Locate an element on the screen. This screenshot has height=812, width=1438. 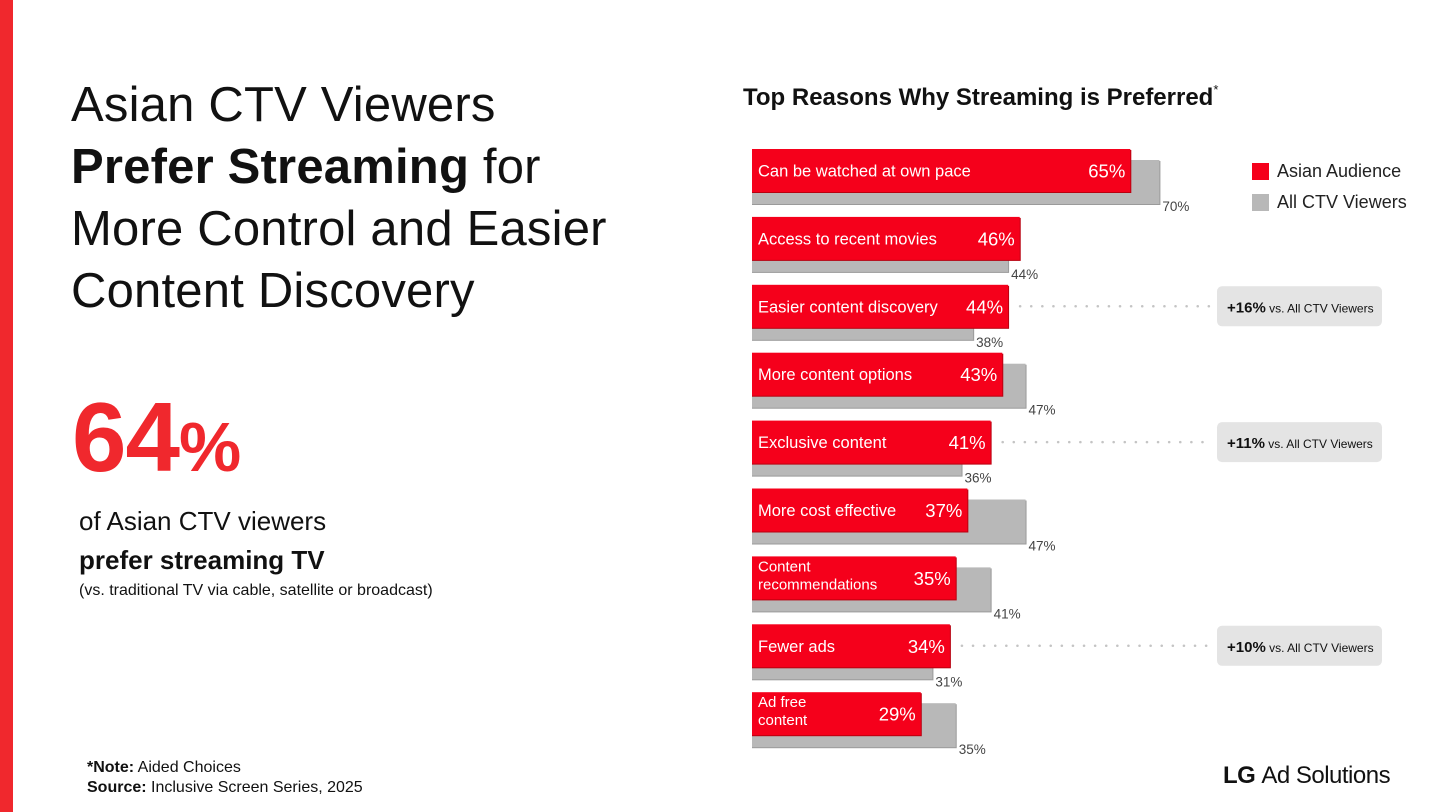
legend-swatch-all is located at coordinates (1260, 202).